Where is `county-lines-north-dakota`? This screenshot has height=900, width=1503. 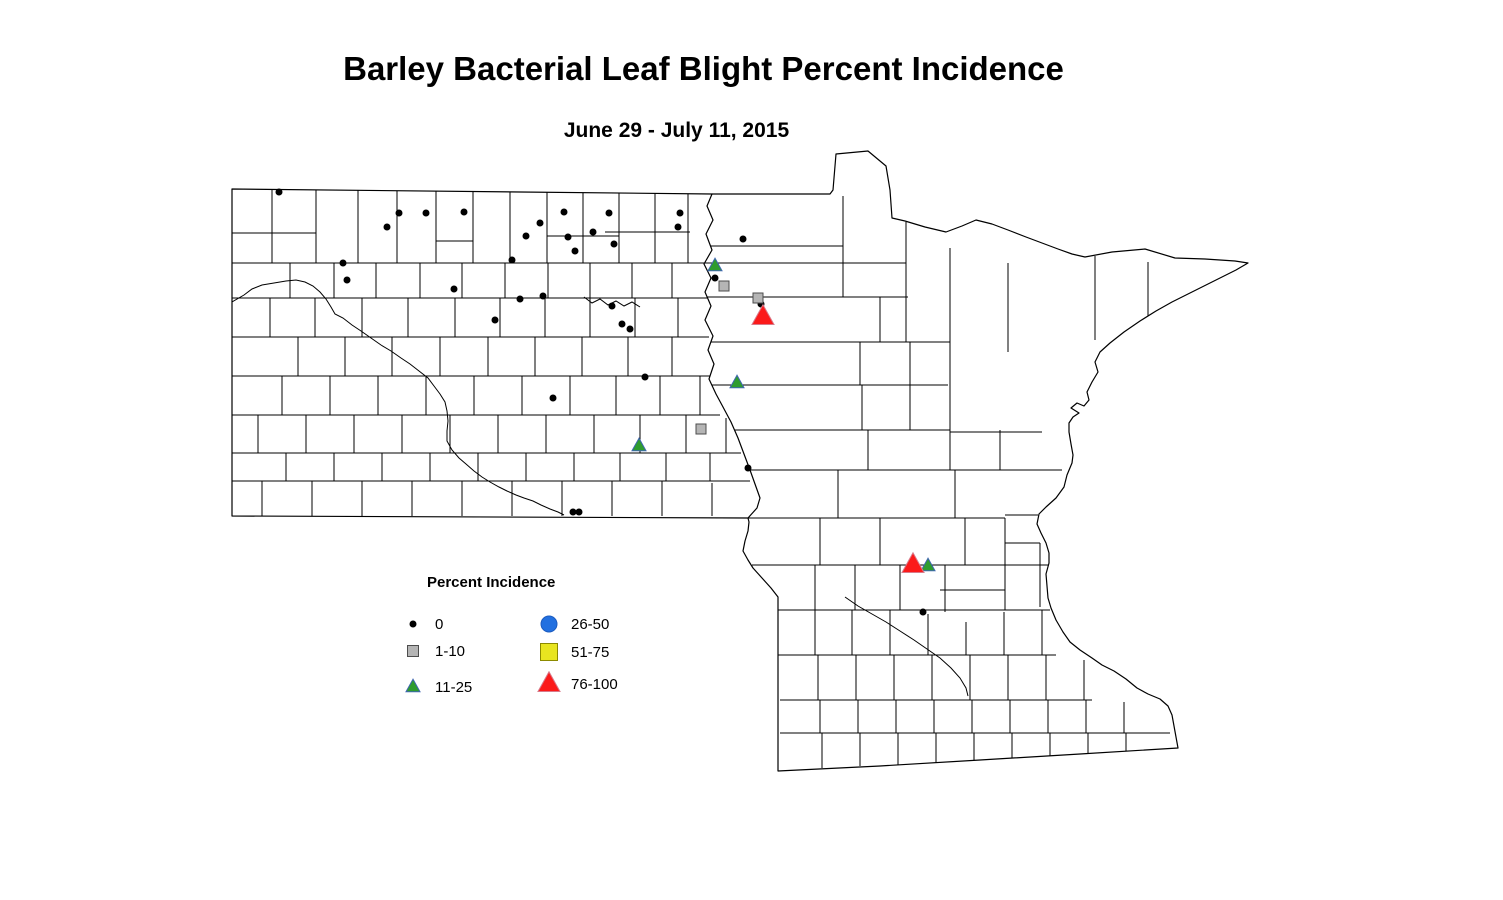
county-lines-north-dakota is located at coordinates (491, 352).